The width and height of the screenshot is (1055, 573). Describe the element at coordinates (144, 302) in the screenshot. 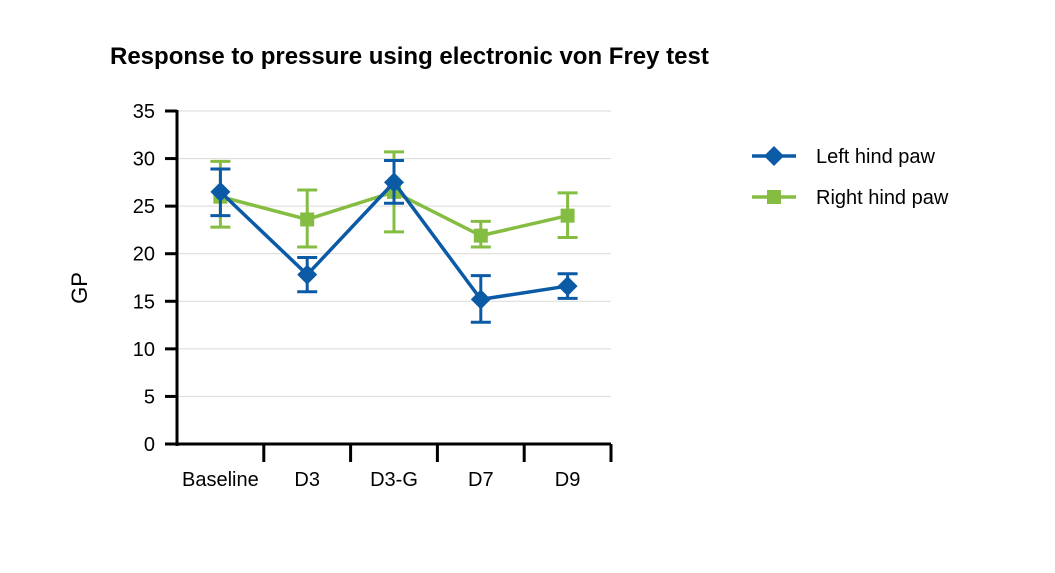

I see `y-tick-label: 15` at that location.